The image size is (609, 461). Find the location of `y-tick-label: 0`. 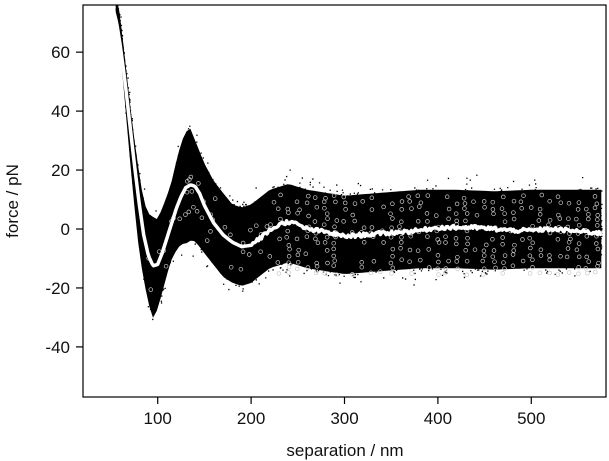

y-tick-label: 0 is located at coordinates (65, 229).